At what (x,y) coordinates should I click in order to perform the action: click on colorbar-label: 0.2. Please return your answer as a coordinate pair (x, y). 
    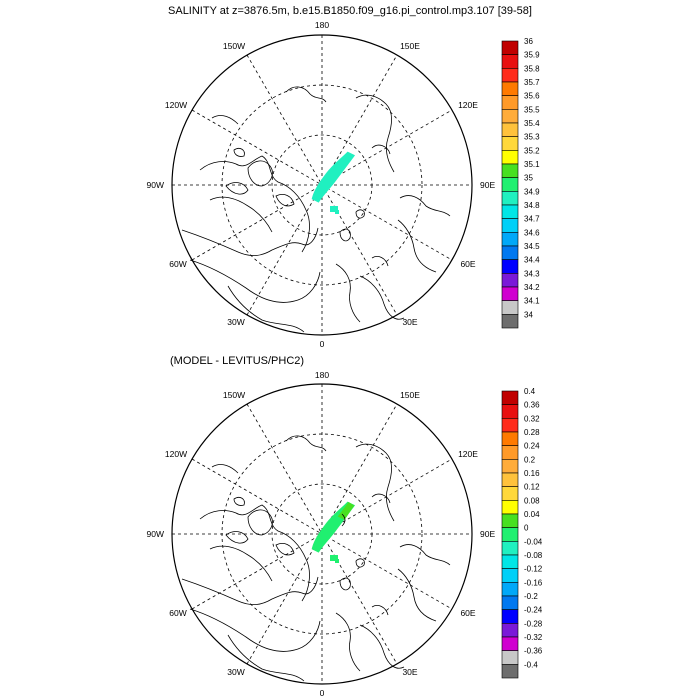
    Looking at the image, I should click on (530, 459).